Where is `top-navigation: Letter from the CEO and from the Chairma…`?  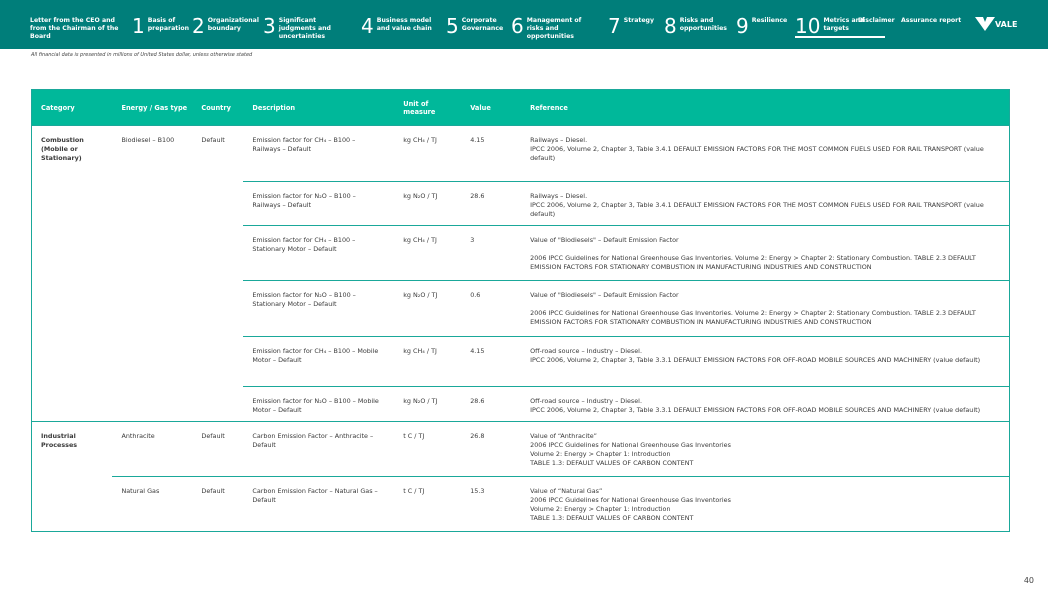 top-navigation: Letter from the CEO and from the Chairma… is located at coordinates (524, 24).